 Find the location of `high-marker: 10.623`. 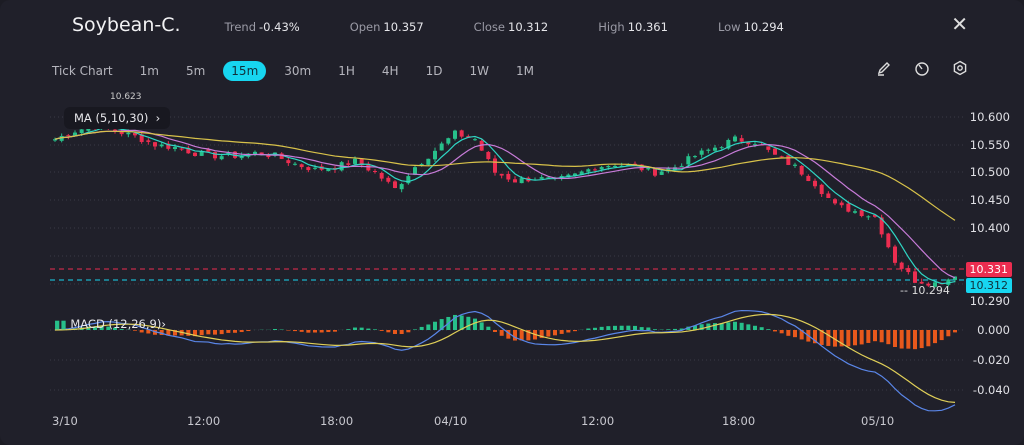

high-marker: 10.623 is located at coordinates (126, 97).